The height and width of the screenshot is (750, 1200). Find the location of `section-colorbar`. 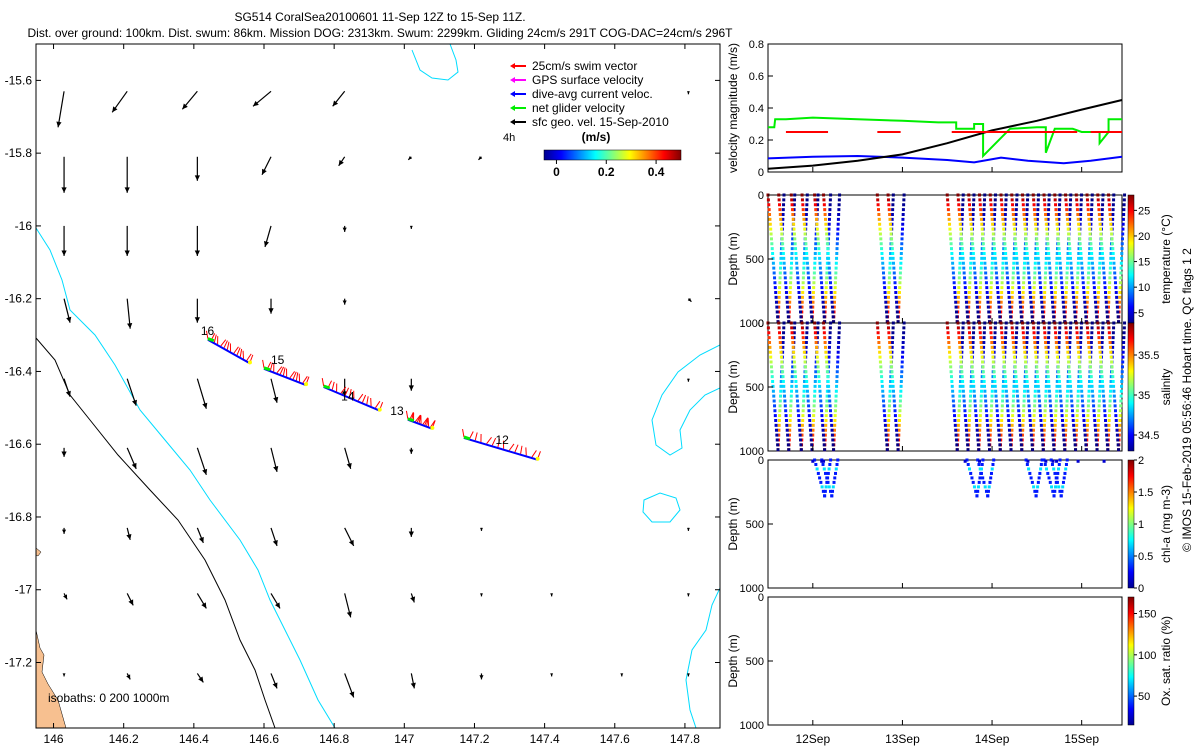

section-colorbar is located at coordinates (1131, 259).